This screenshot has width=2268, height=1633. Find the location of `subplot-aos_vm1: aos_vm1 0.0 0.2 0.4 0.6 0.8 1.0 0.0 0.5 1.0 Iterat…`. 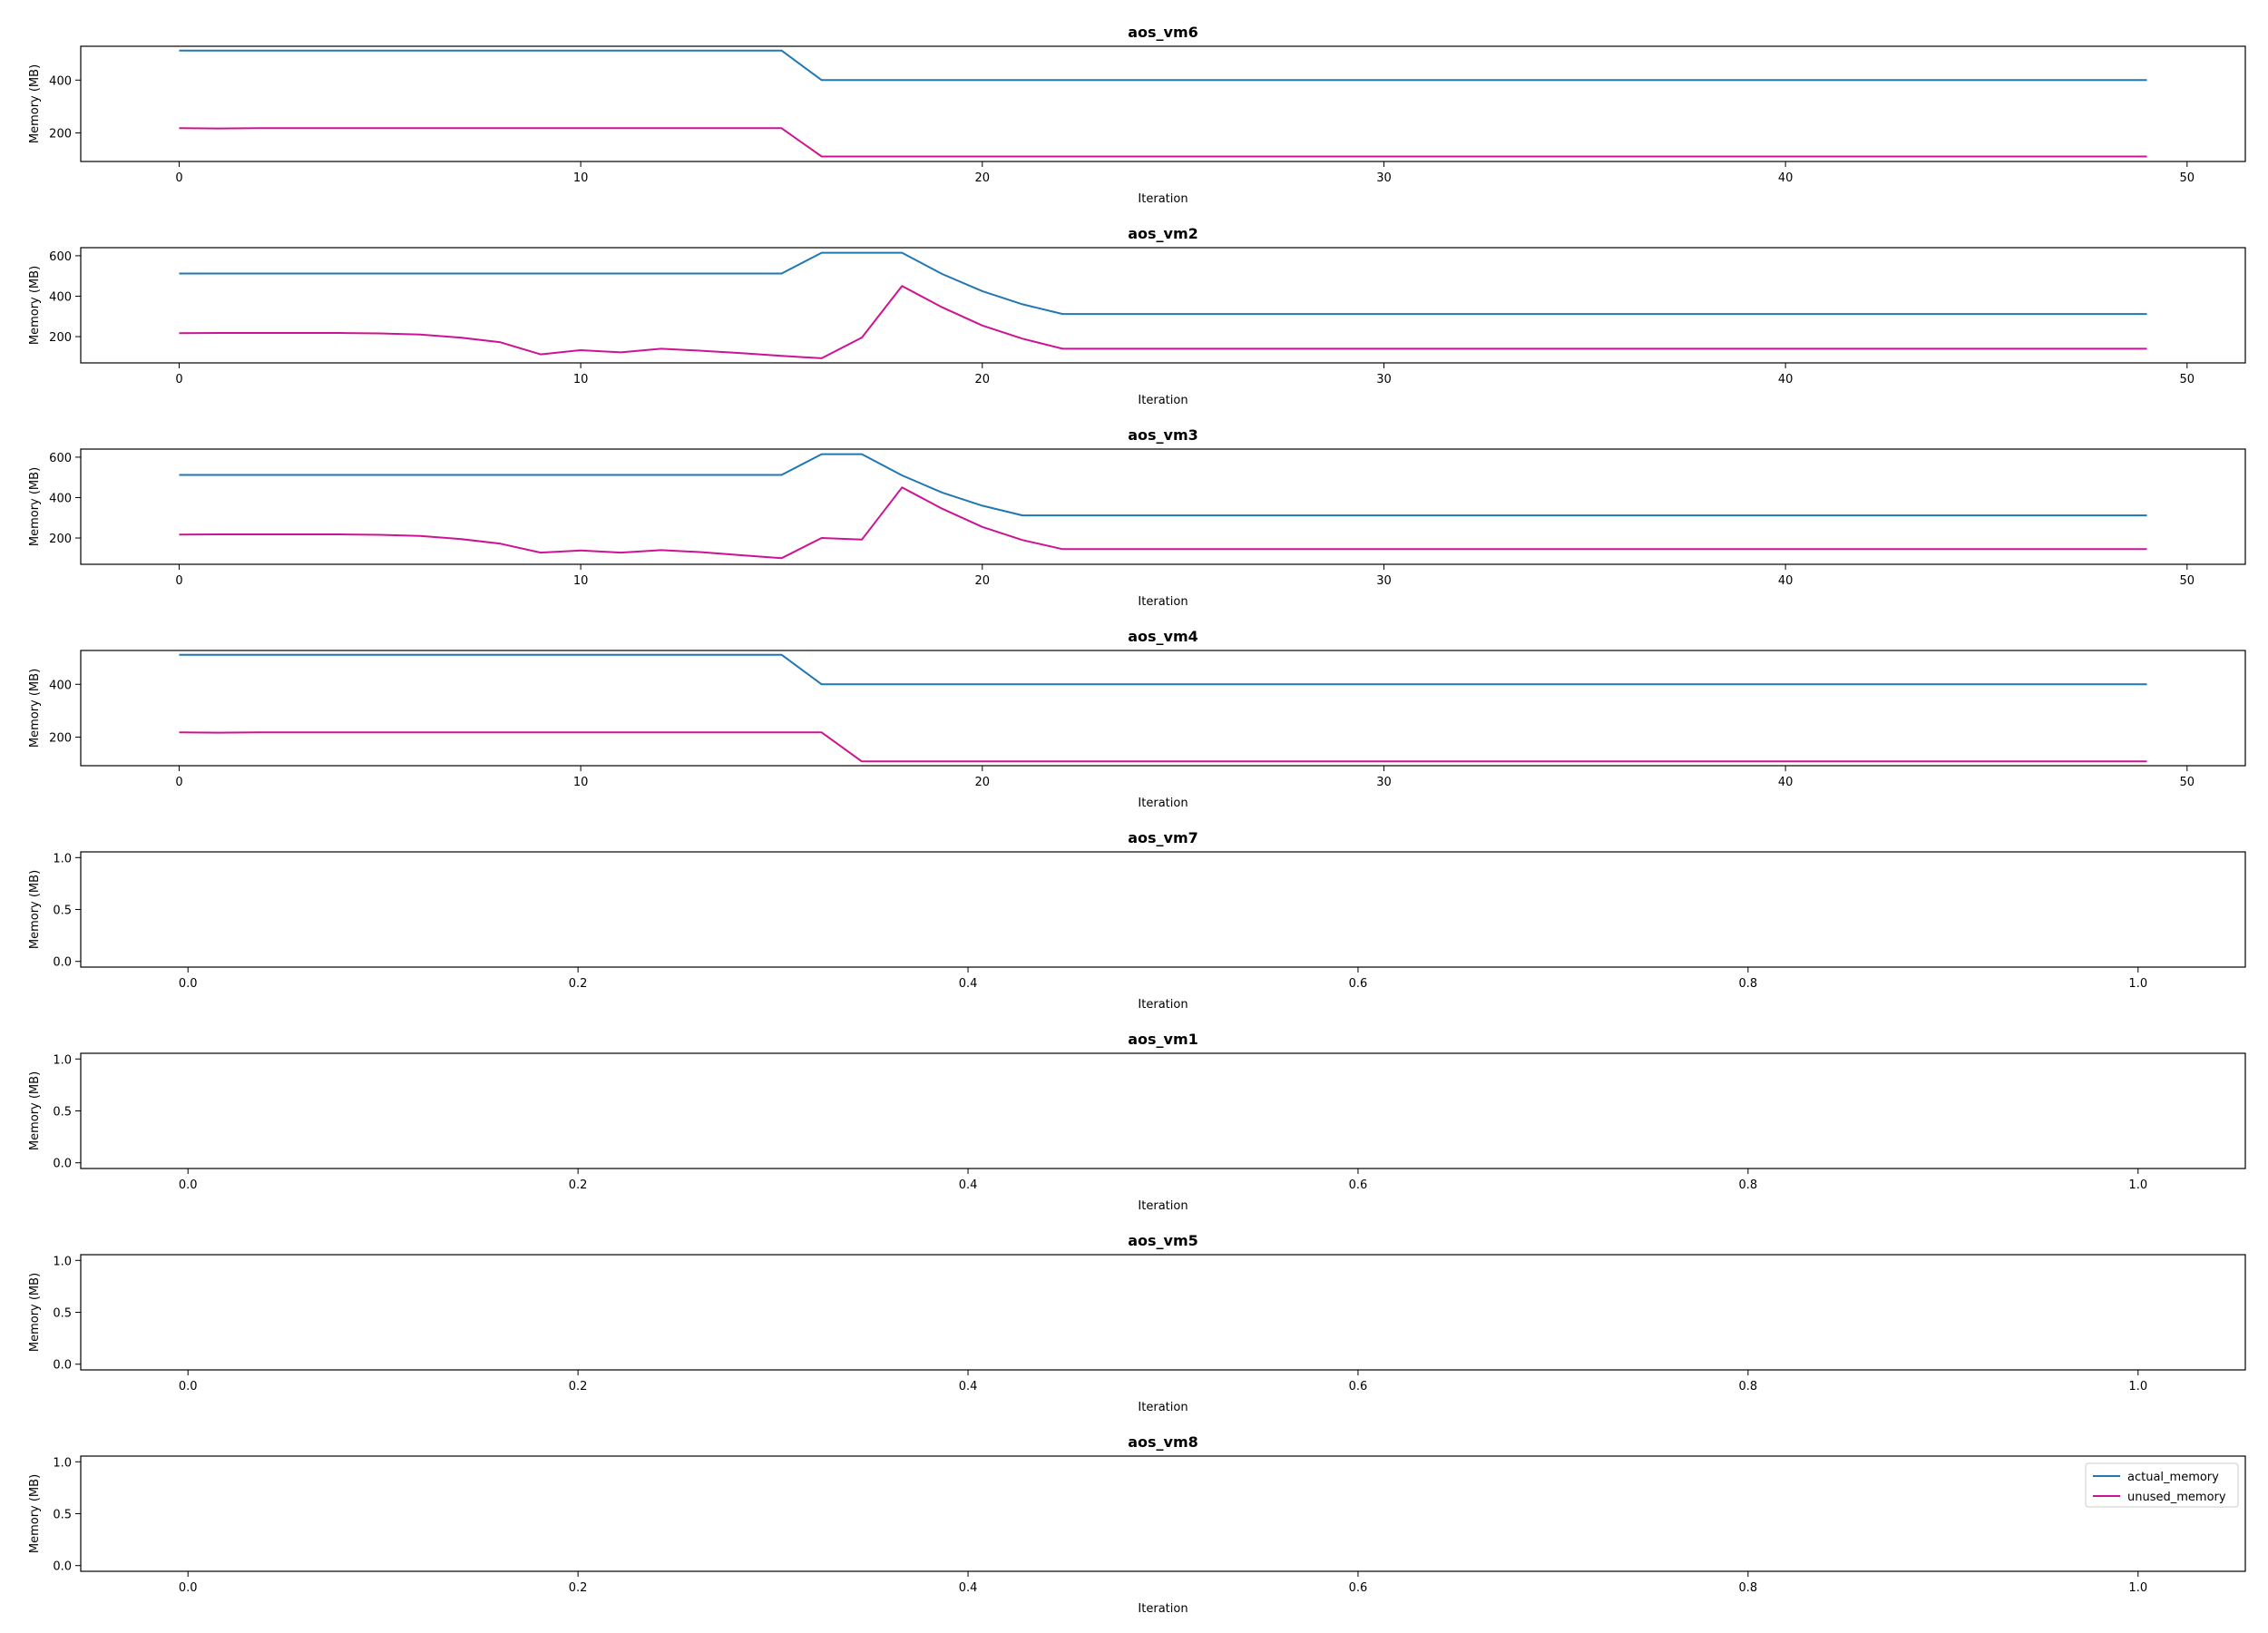

subplot-aos_vm1: aos_vm1 0.0 0.2 0.4 0.6 0.8 1.0 0.0 0.5 1.0 Iterat… is located at coordinates (1137, 1122).